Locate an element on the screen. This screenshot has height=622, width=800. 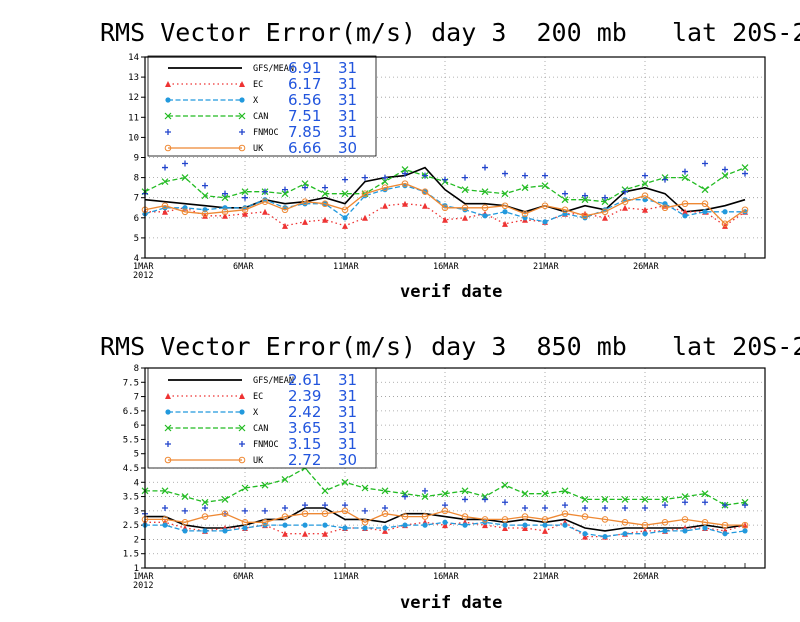
legend-mean: 2.39 is located at coordinates (304, 396).